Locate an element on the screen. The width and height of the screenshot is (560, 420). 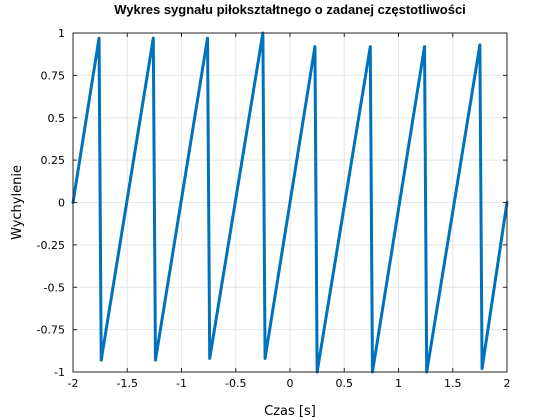
y-tick-label: 1 is located at coordinates (61, 33).